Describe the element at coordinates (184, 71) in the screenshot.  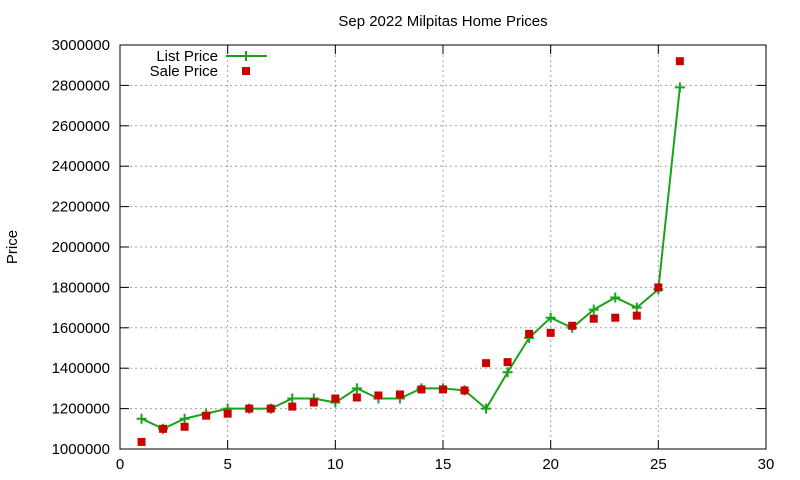
I see `legend-label-sale-price: Sale Price` at that location.